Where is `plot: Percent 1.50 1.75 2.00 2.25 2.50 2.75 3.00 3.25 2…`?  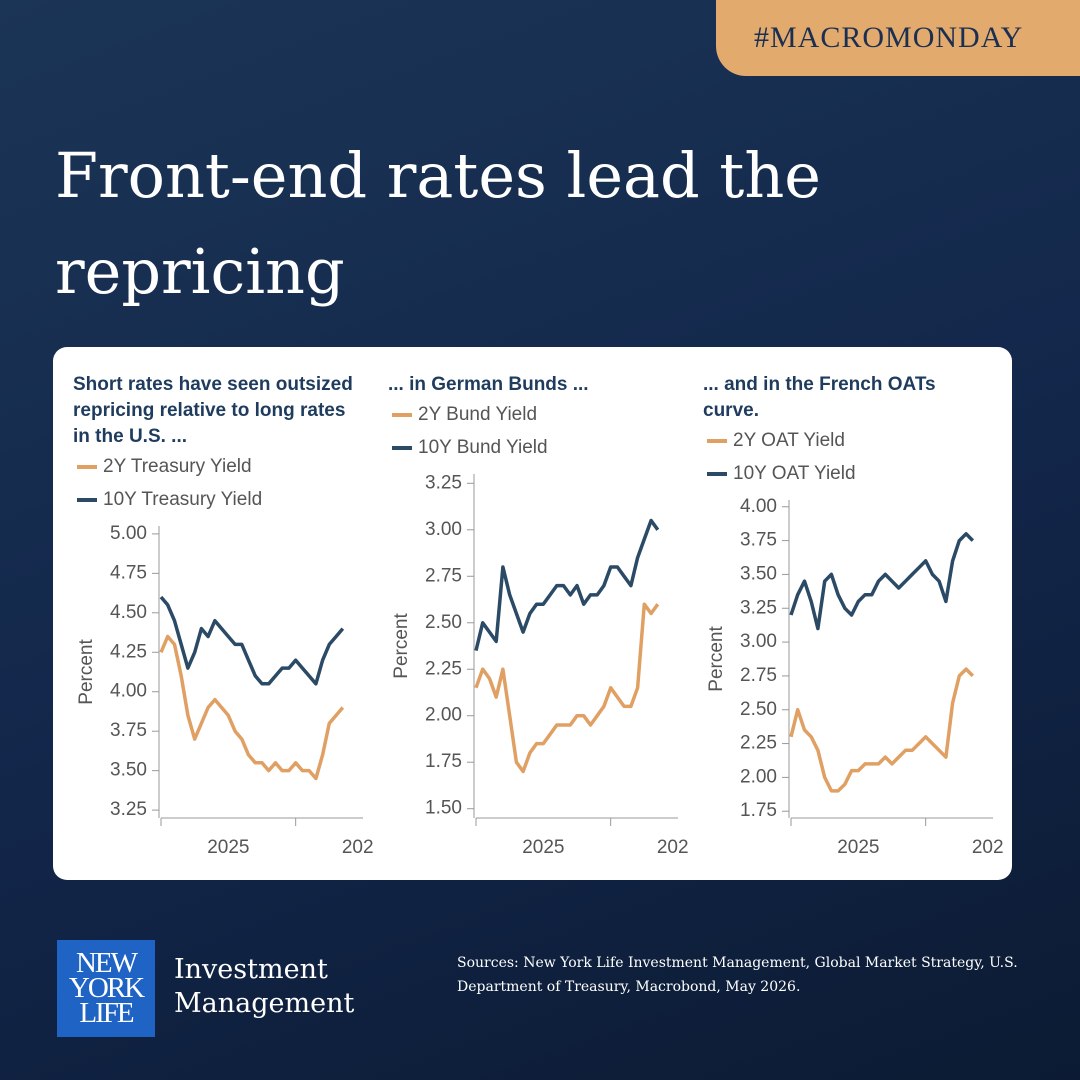
plot: Percent 1.50 1.75 2.00 2.25 2.50 2.75 3.00 3.25 2… is located at coordinates (539, 665).